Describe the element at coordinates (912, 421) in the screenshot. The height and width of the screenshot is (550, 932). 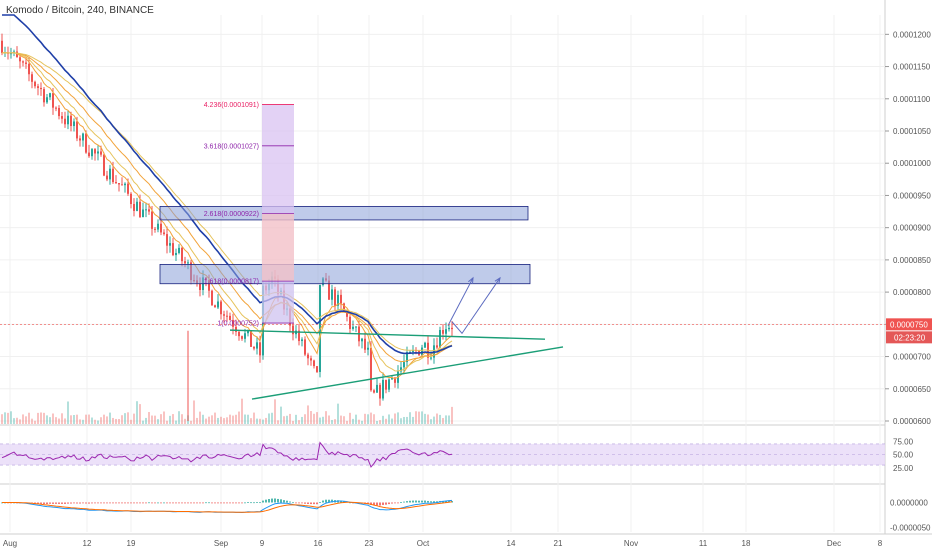
I see `price-tick-label: 0.0000600` at that location.